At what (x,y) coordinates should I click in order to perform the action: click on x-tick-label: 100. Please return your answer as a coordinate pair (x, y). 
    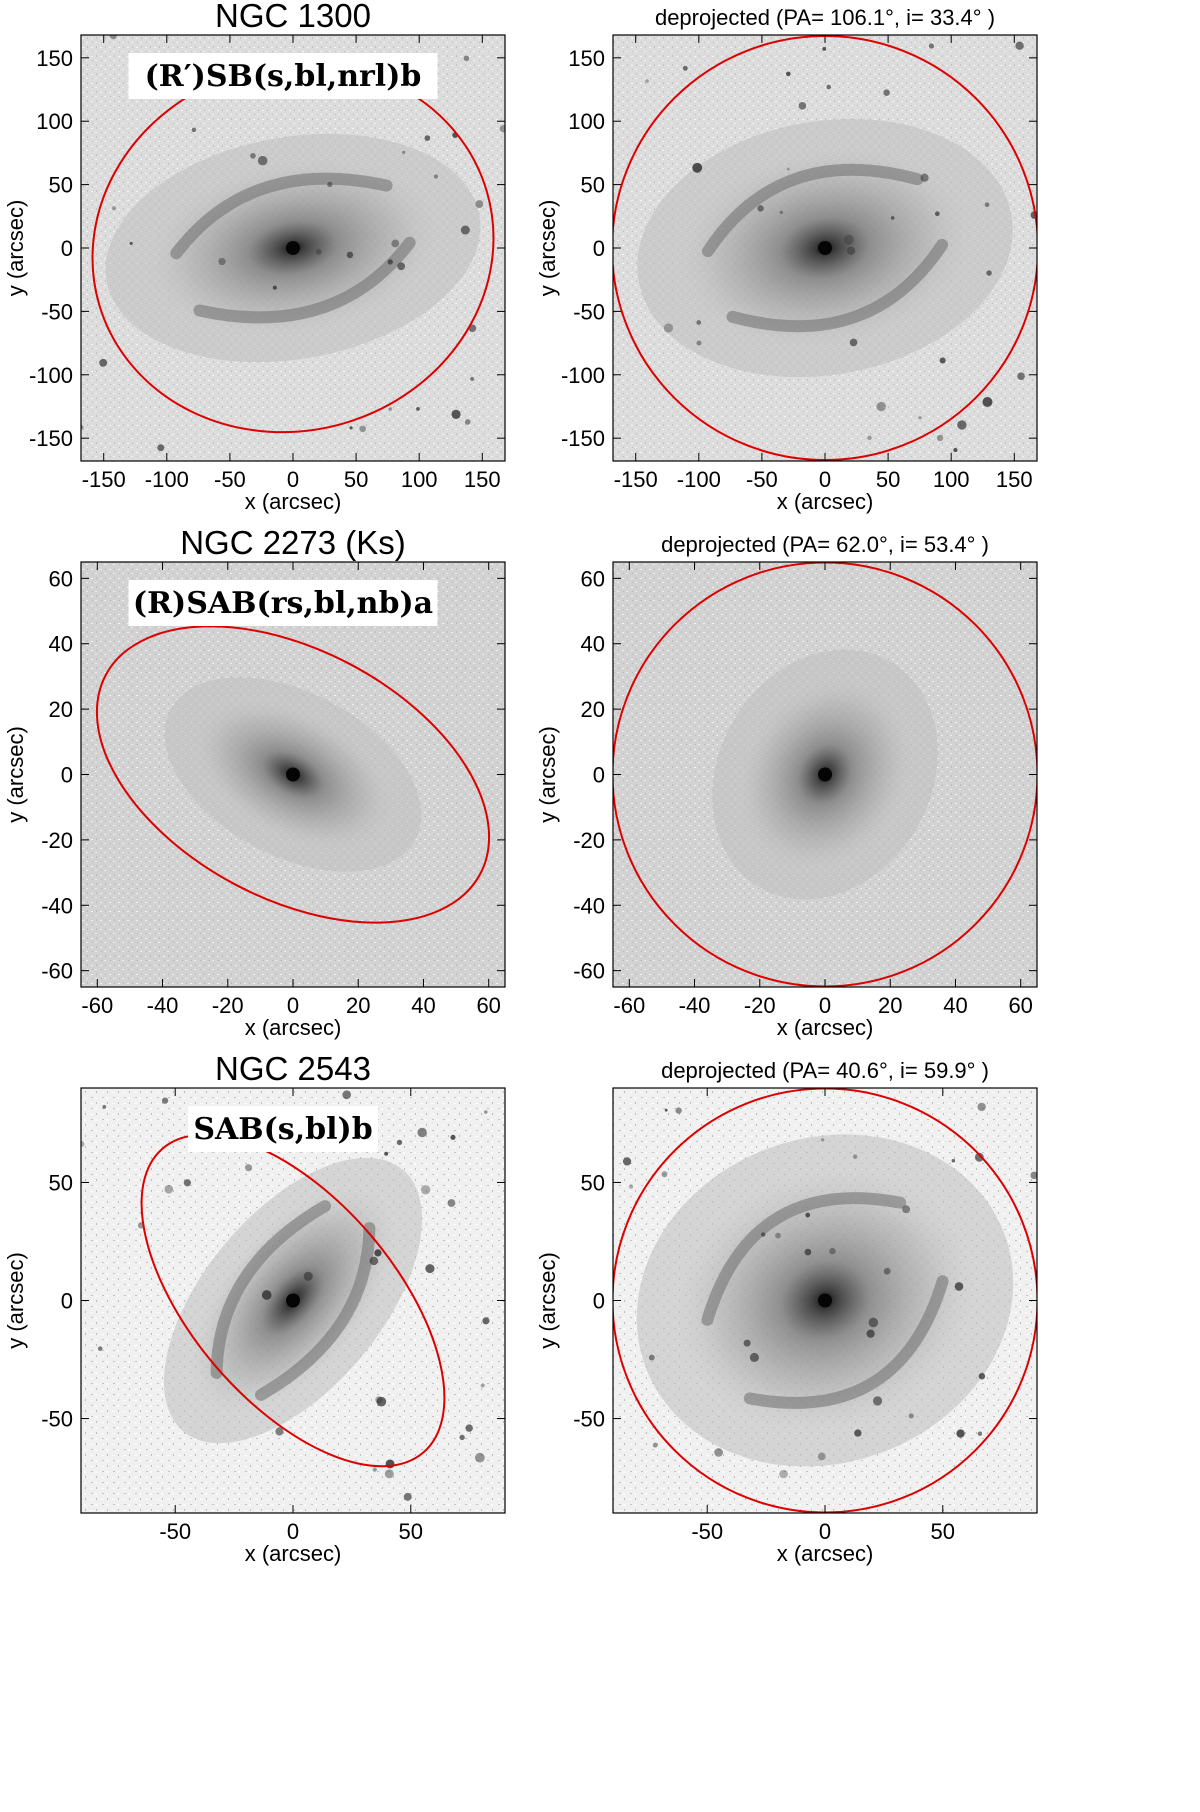
    Looking at the image, I should click on (419, 479).